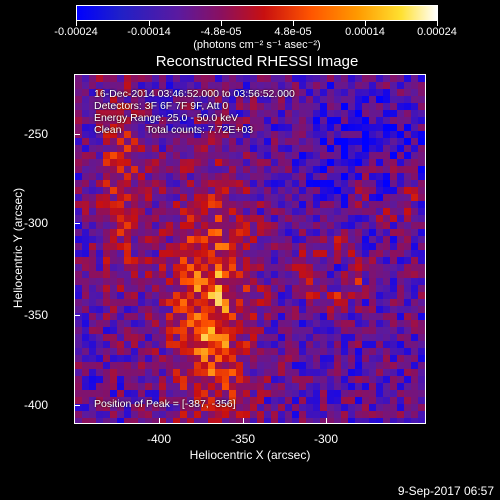 The image size is (500, 500). I want to click on x-tick-label: -300, so click(326, 439).